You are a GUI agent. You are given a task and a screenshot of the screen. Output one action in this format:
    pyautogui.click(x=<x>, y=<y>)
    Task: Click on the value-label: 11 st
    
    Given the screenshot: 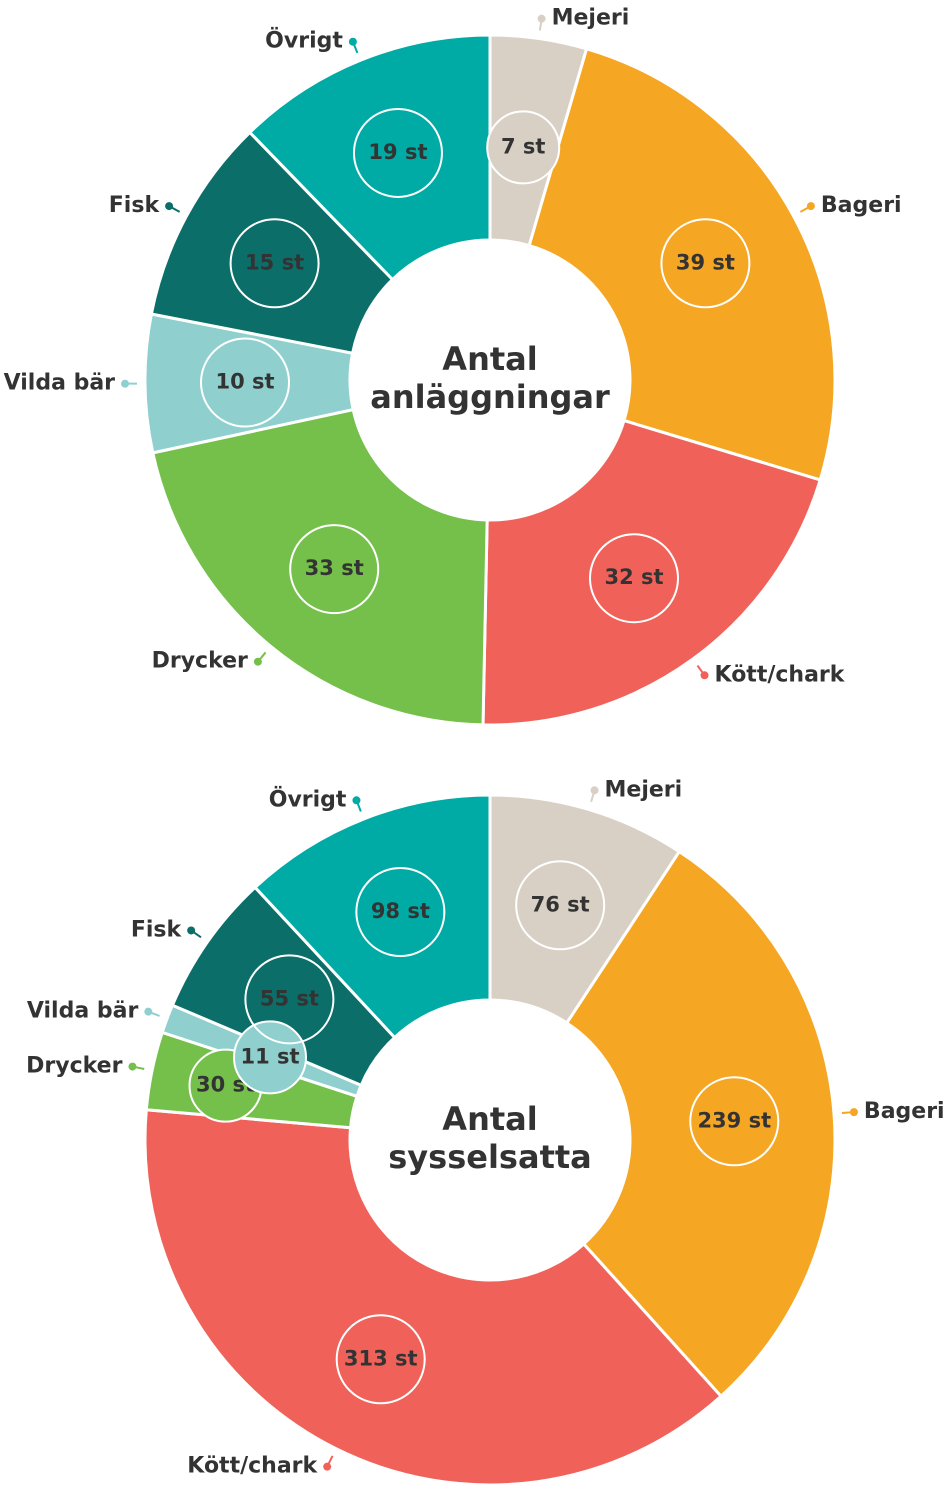 What is the action you would take?
    pyautogui.click(x=269, y=1056)
    